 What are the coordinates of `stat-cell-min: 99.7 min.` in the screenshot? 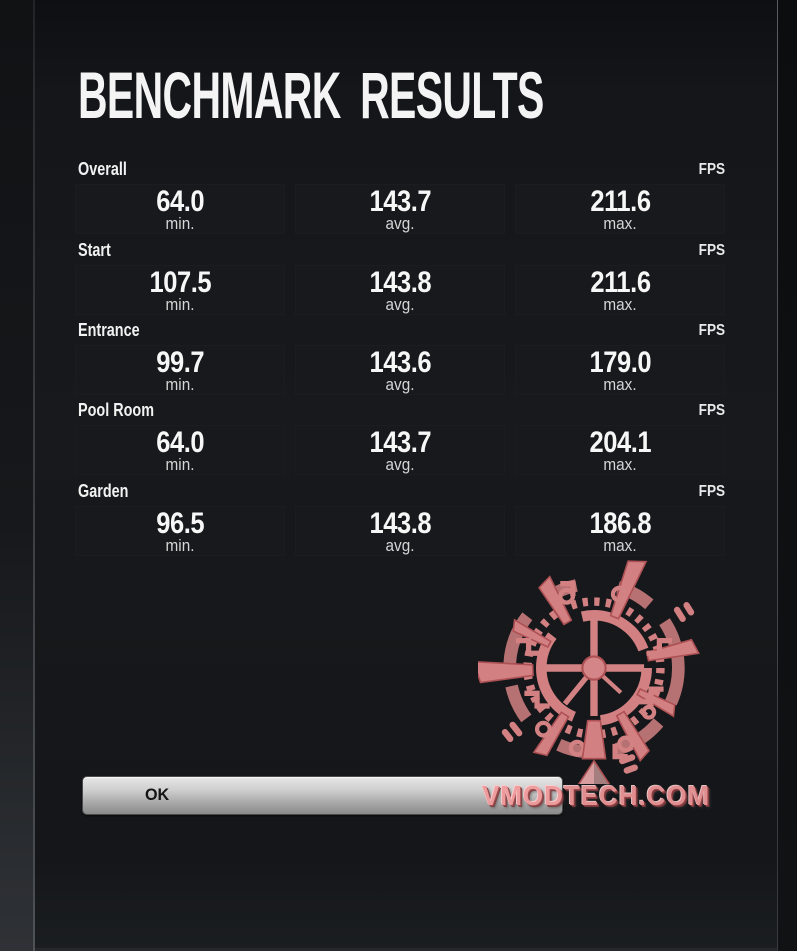 It's located at (180, 370).